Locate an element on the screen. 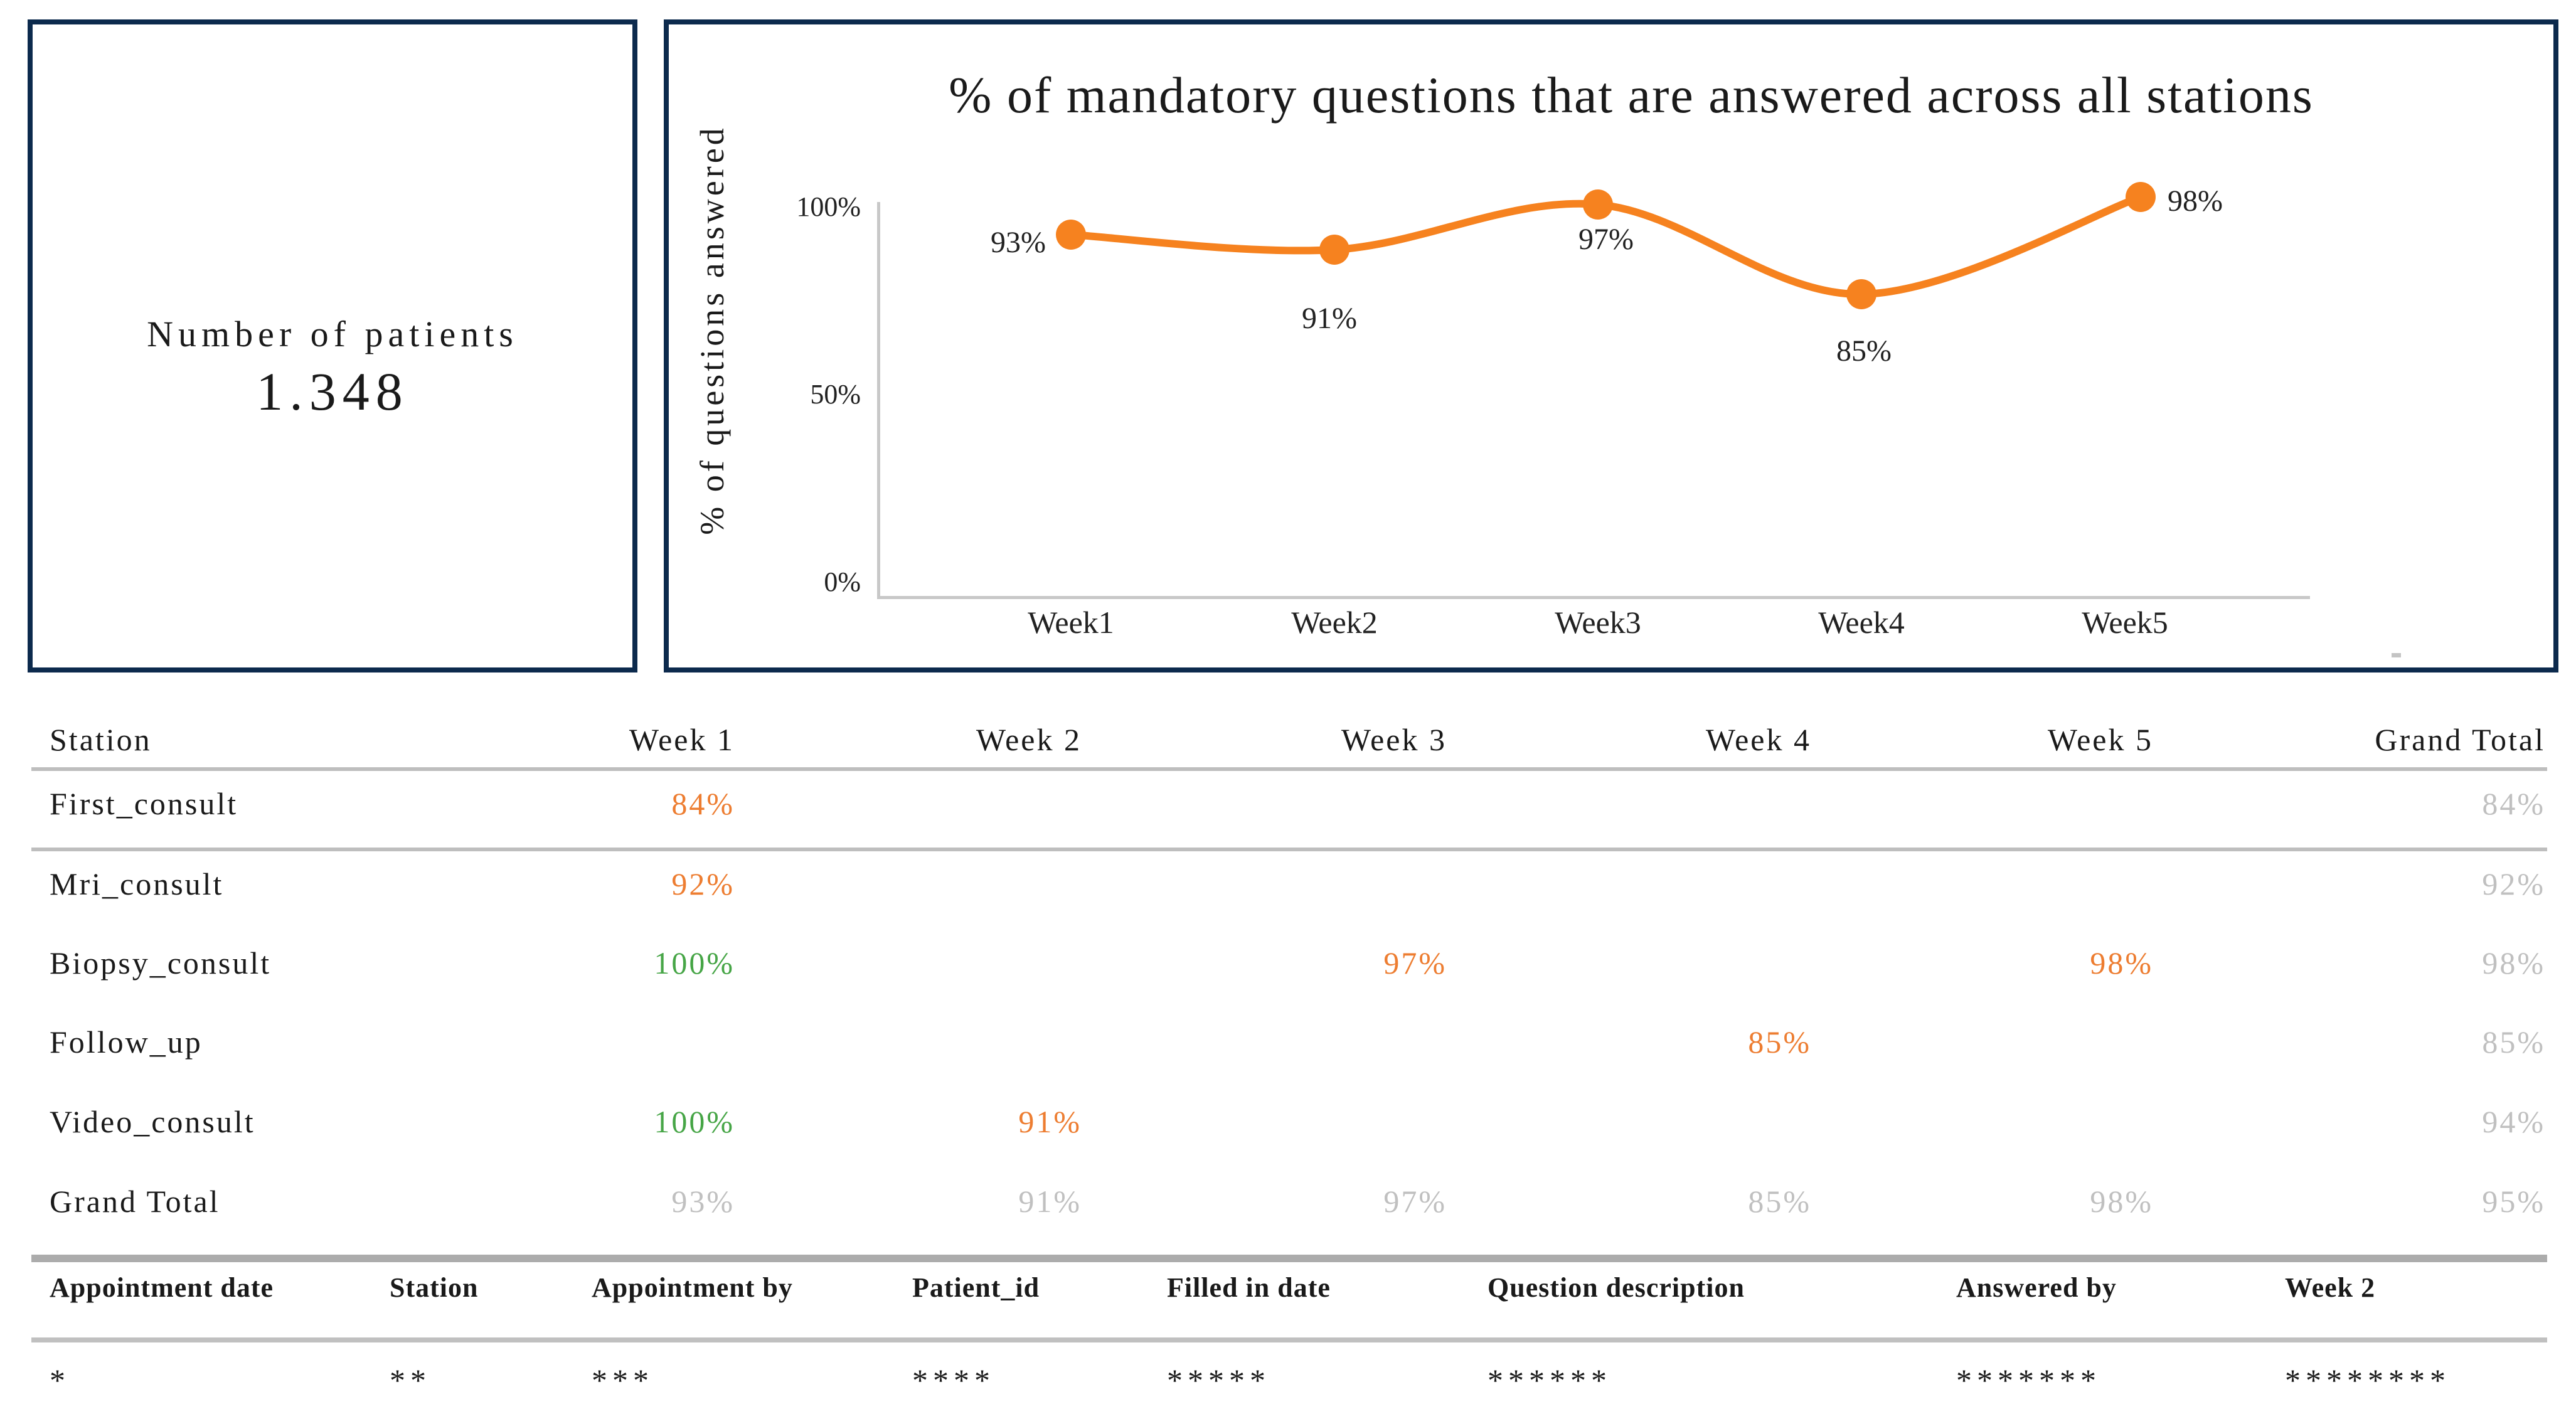 The image size is (2576, 1414). detail-column-header: Appointment by is located at coordinates (692, 1288).